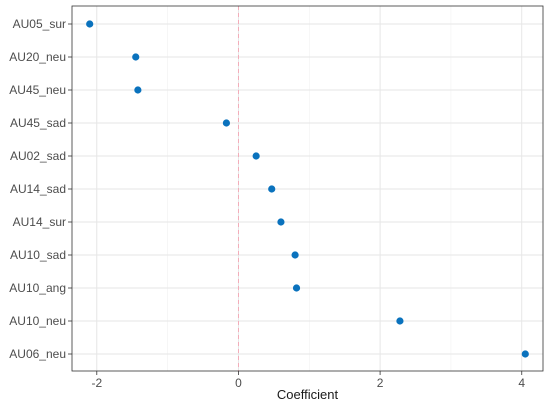 This screenshot has height=405, width=550. What do you see at coordinates (521, 383) in the screenshot?
I see `x-tick-label: 4` at bounding box center [521, 383].